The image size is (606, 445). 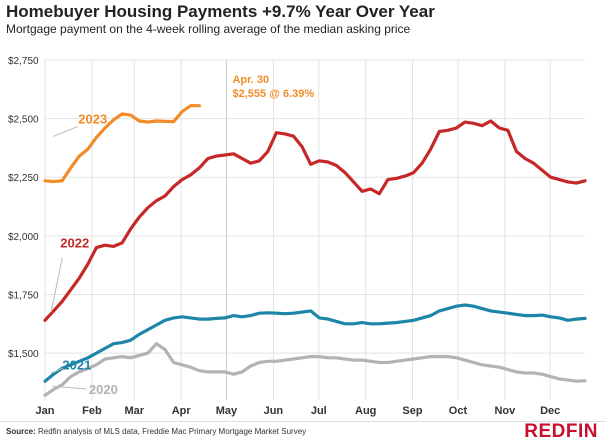 I want to click on x-tick-label: Nov, so click(x=505, y=411).